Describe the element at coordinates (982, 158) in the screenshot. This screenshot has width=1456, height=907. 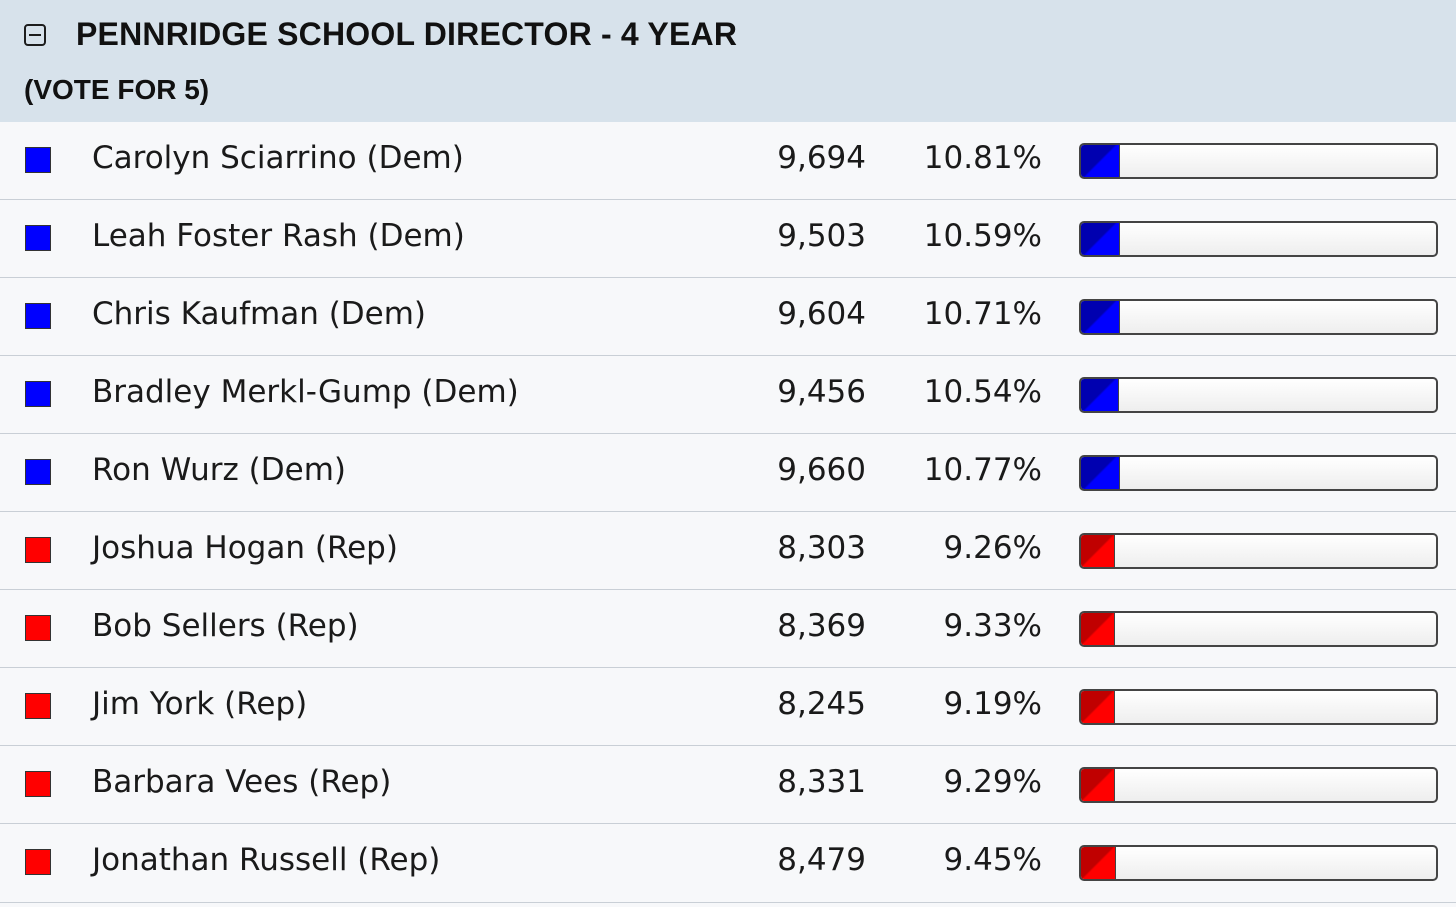
I see `vote-percent: 10.81%` at that location.